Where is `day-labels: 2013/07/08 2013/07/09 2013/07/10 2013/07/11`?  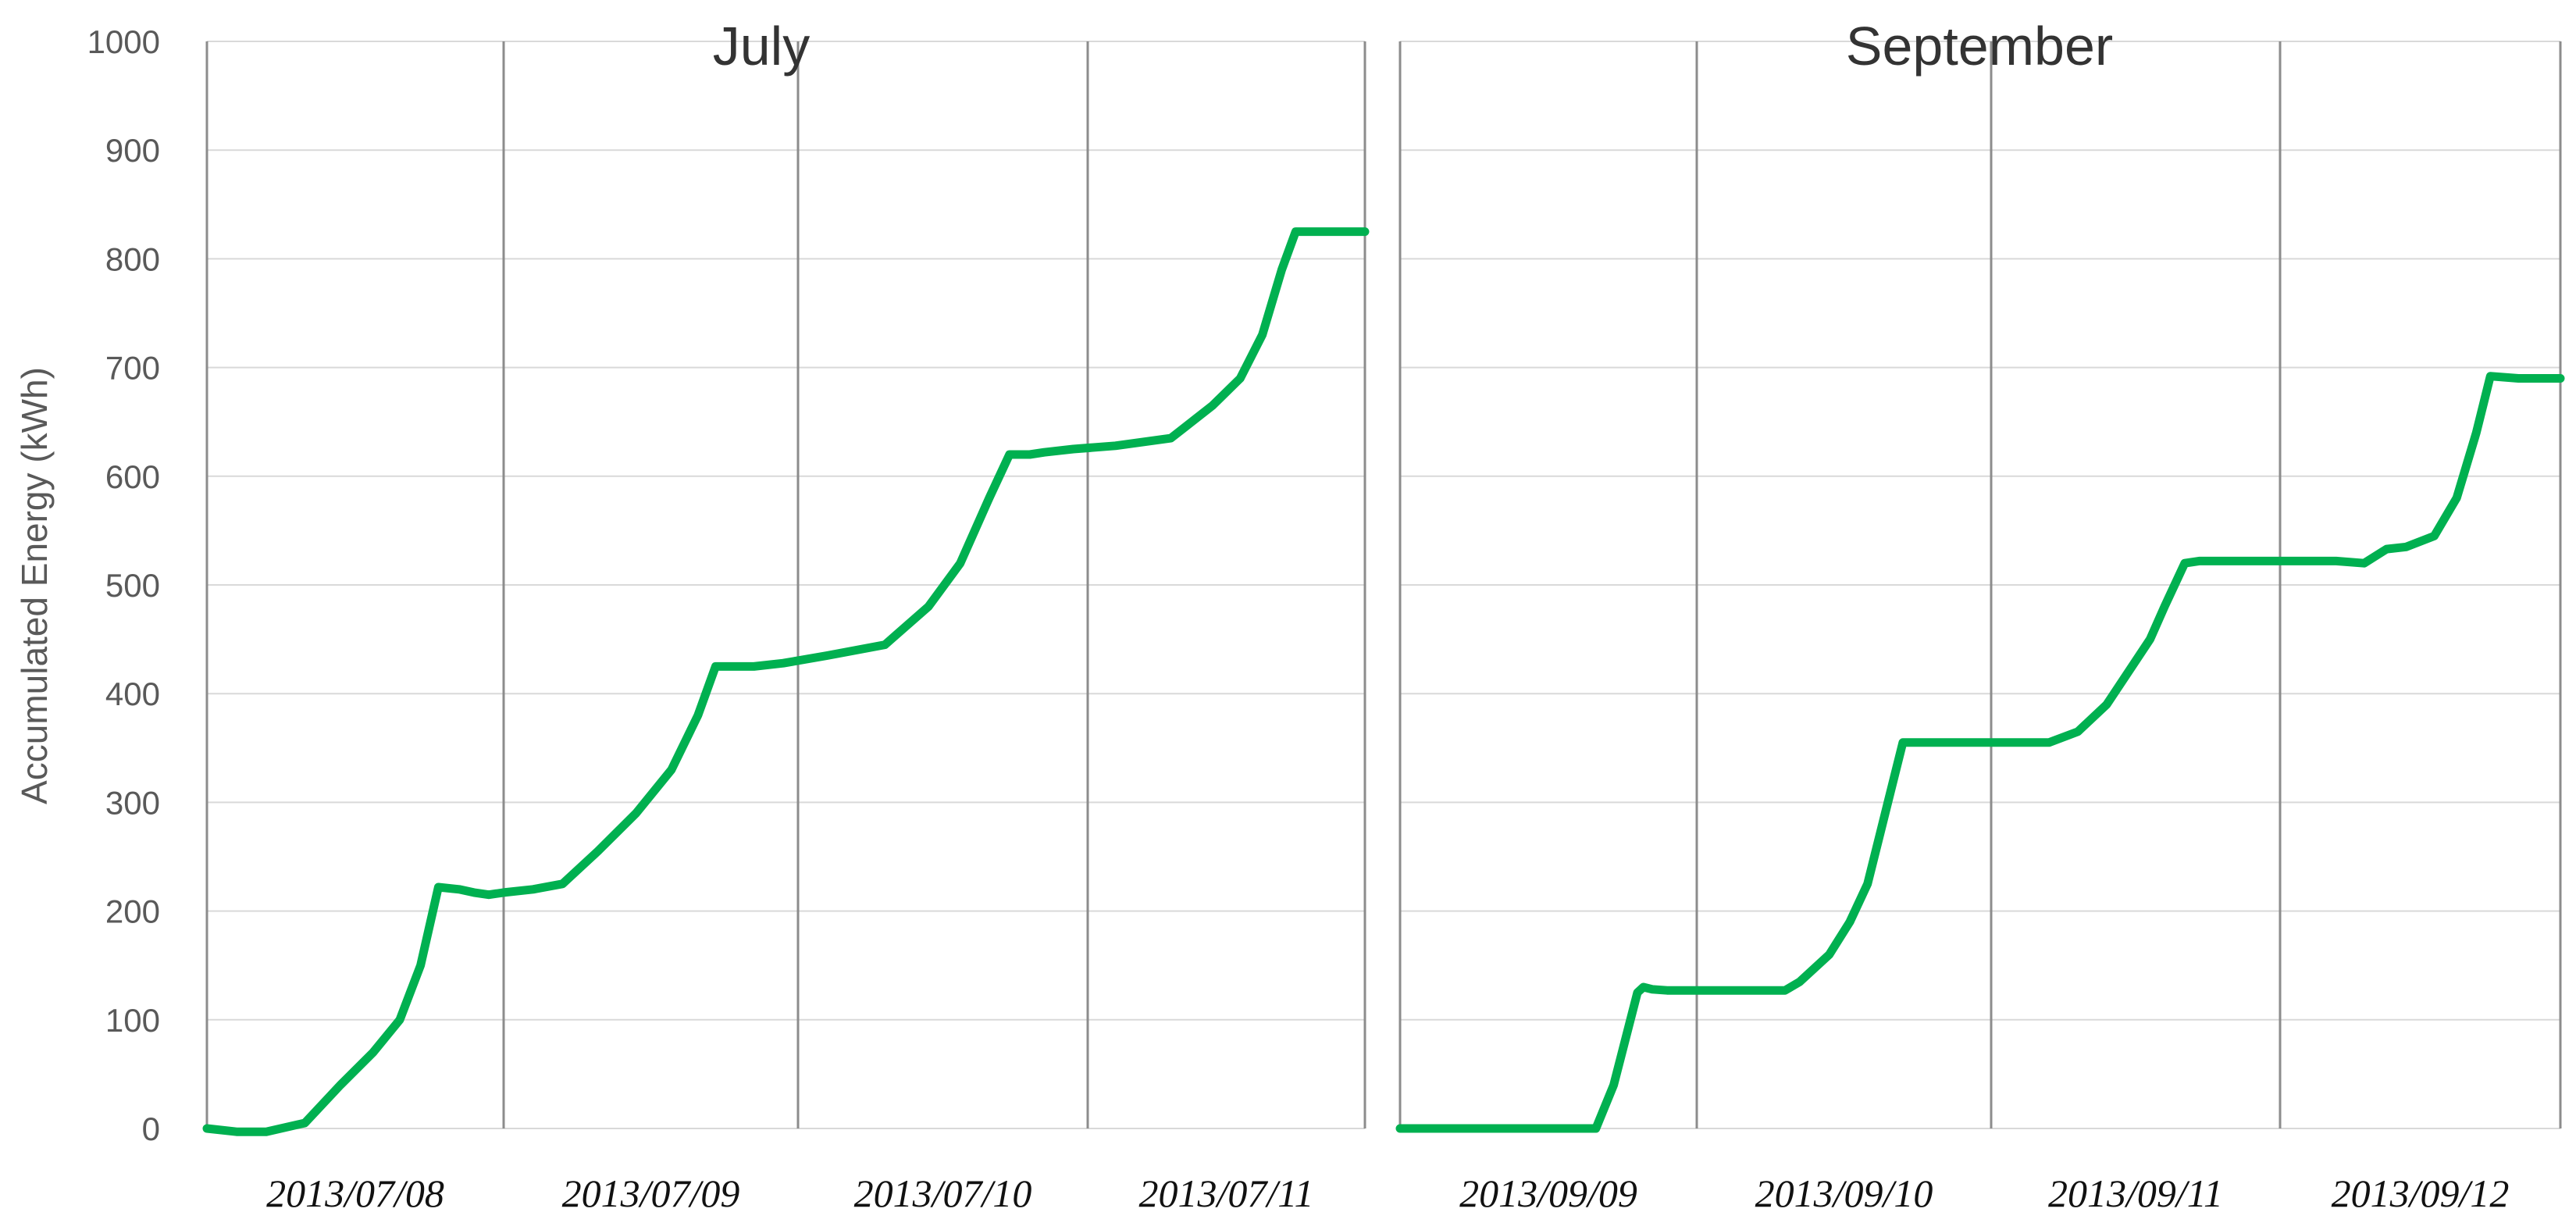
day-labels: 2013/07/08 2013/07/09 2013/07/10 2013/07/11 is located at coordinates (790, 1193).